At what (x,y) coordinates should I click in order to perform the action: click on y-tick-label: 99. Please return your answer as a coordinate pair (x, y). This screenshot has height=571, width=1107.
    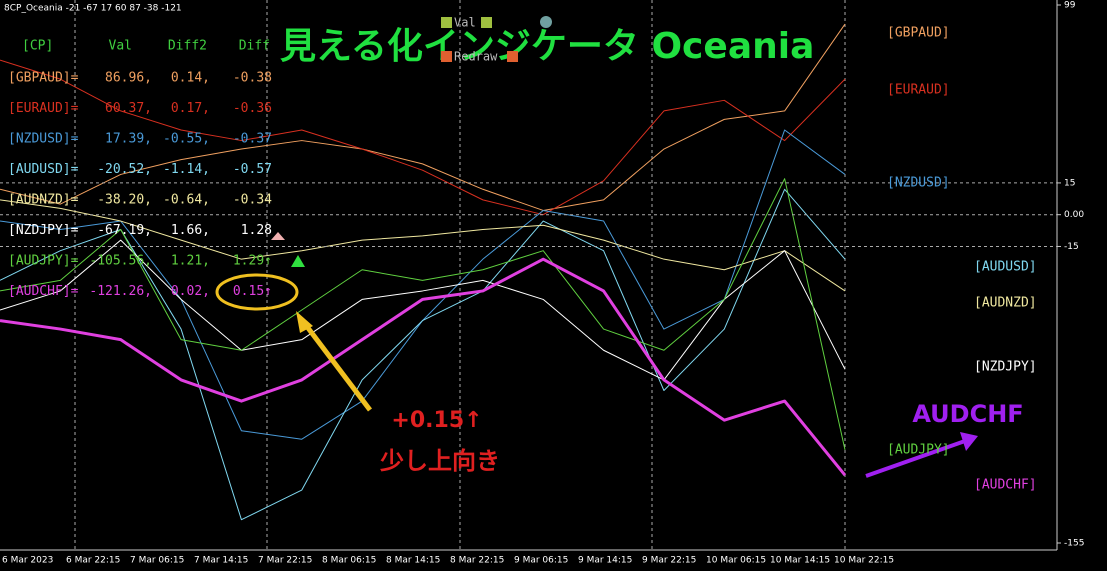
    Looking at the image, I should click on (1070, 6).